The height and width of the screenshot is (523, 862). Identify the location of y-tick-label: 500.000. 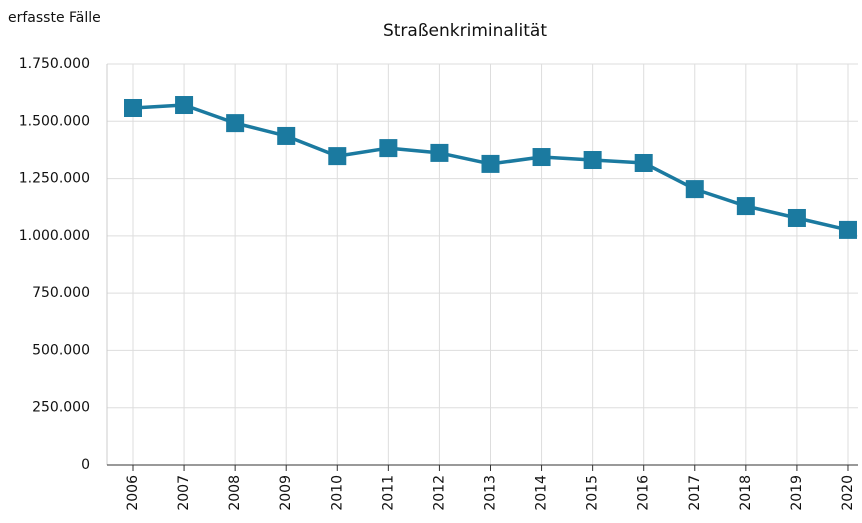
(61, 350).